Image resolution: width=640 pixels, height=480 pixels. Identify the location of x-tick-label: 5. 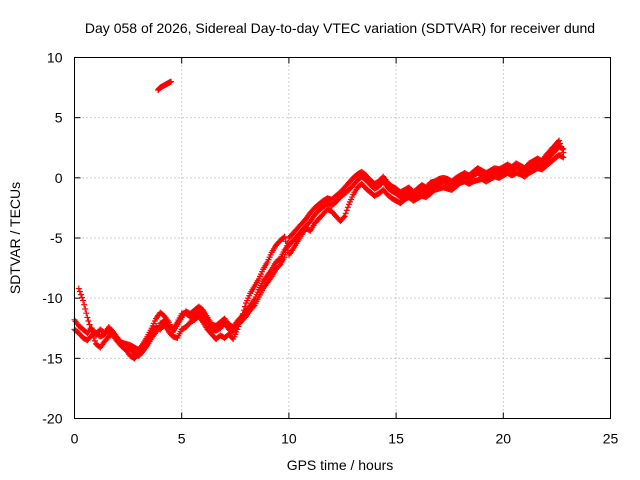
(182, 439).